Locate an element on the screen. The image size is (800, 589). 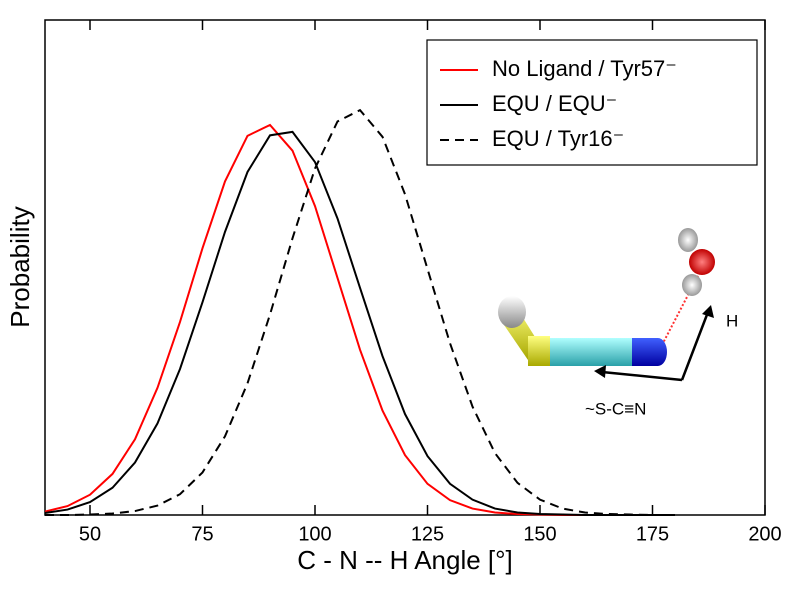
molecule-inset is located at coordinates (606, 305).